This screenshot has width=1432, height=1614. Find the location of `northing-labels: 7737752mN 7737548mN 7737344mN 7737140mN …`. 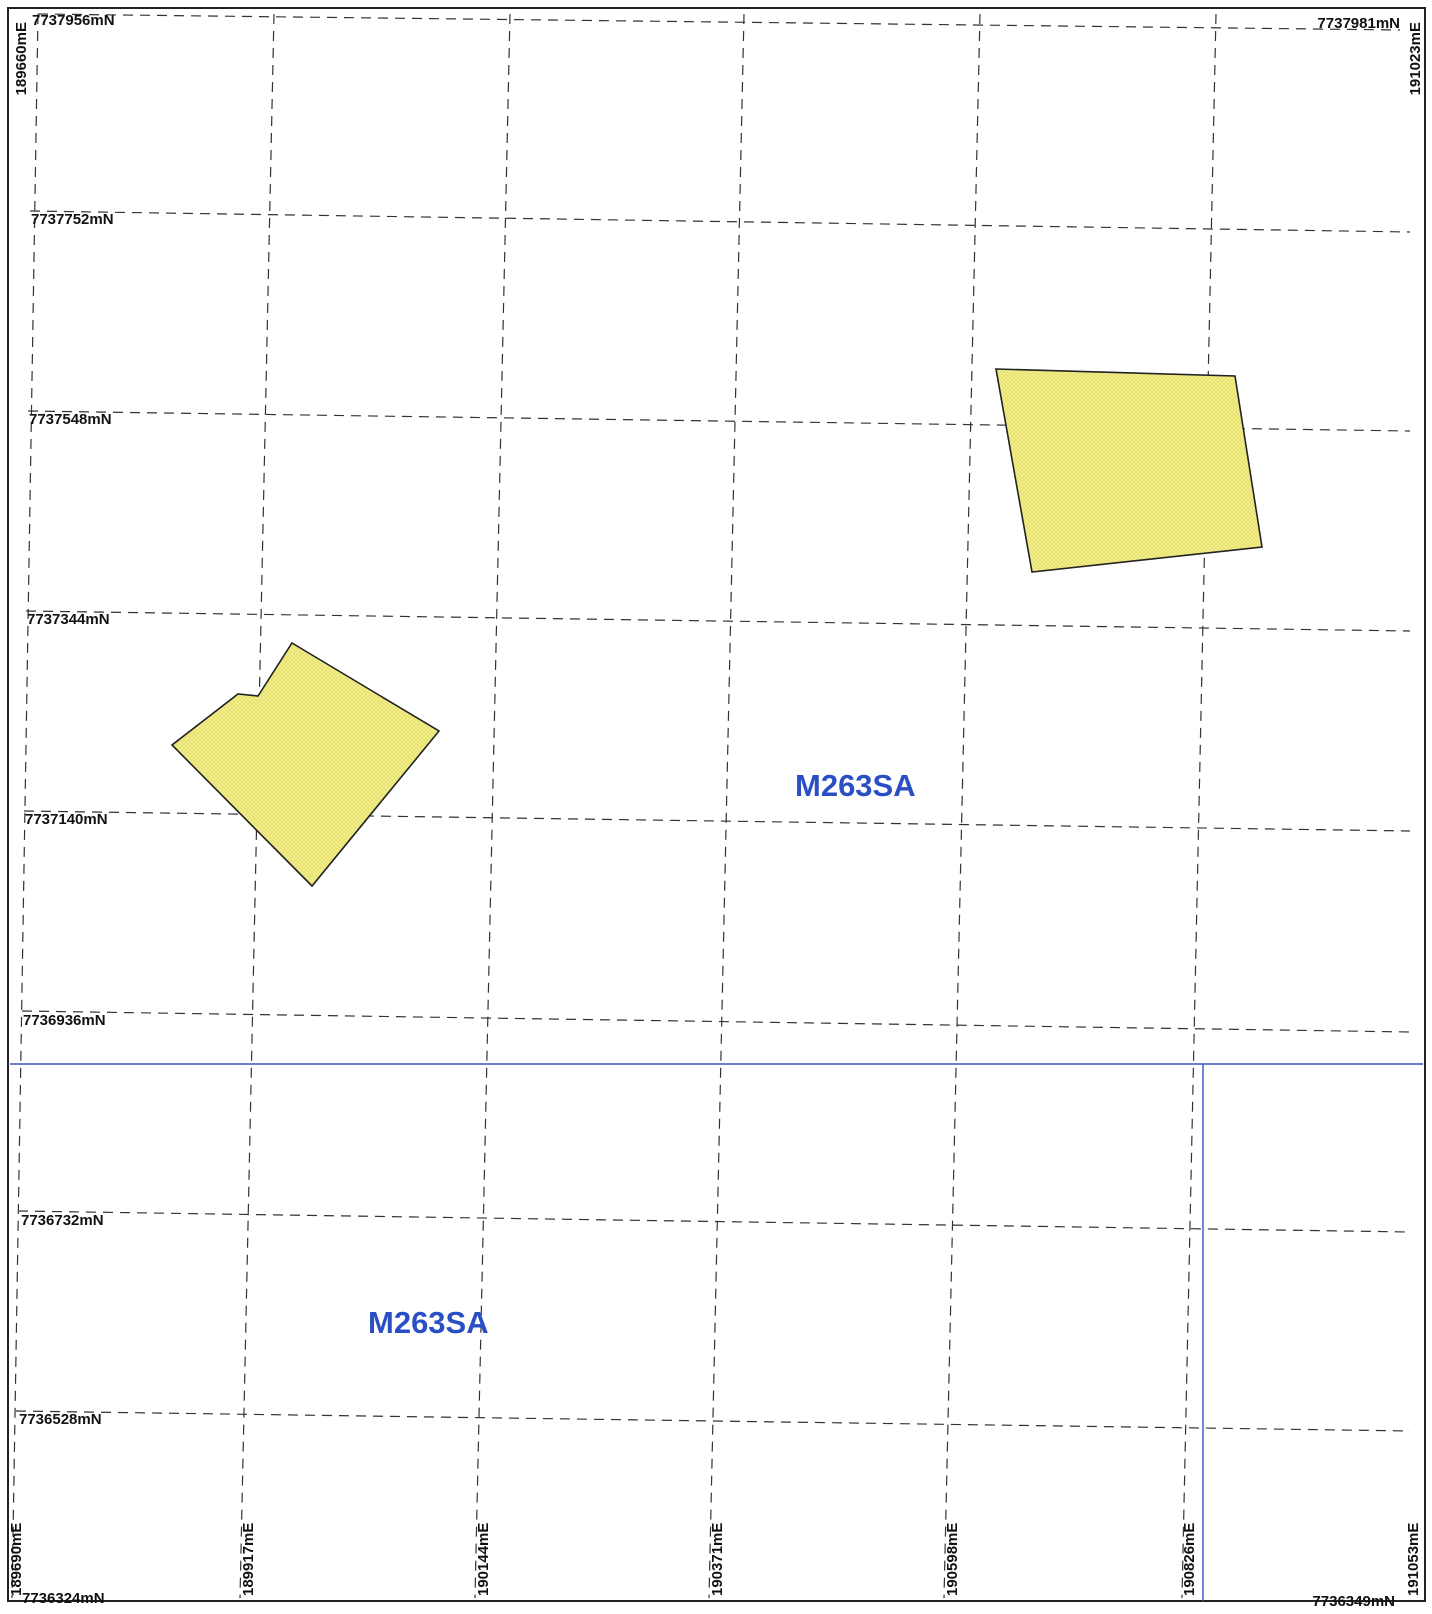

northing-labels: 7737752mN 7737548mN 7737344mN 7737140mN … is located at coordinates (66, 819).